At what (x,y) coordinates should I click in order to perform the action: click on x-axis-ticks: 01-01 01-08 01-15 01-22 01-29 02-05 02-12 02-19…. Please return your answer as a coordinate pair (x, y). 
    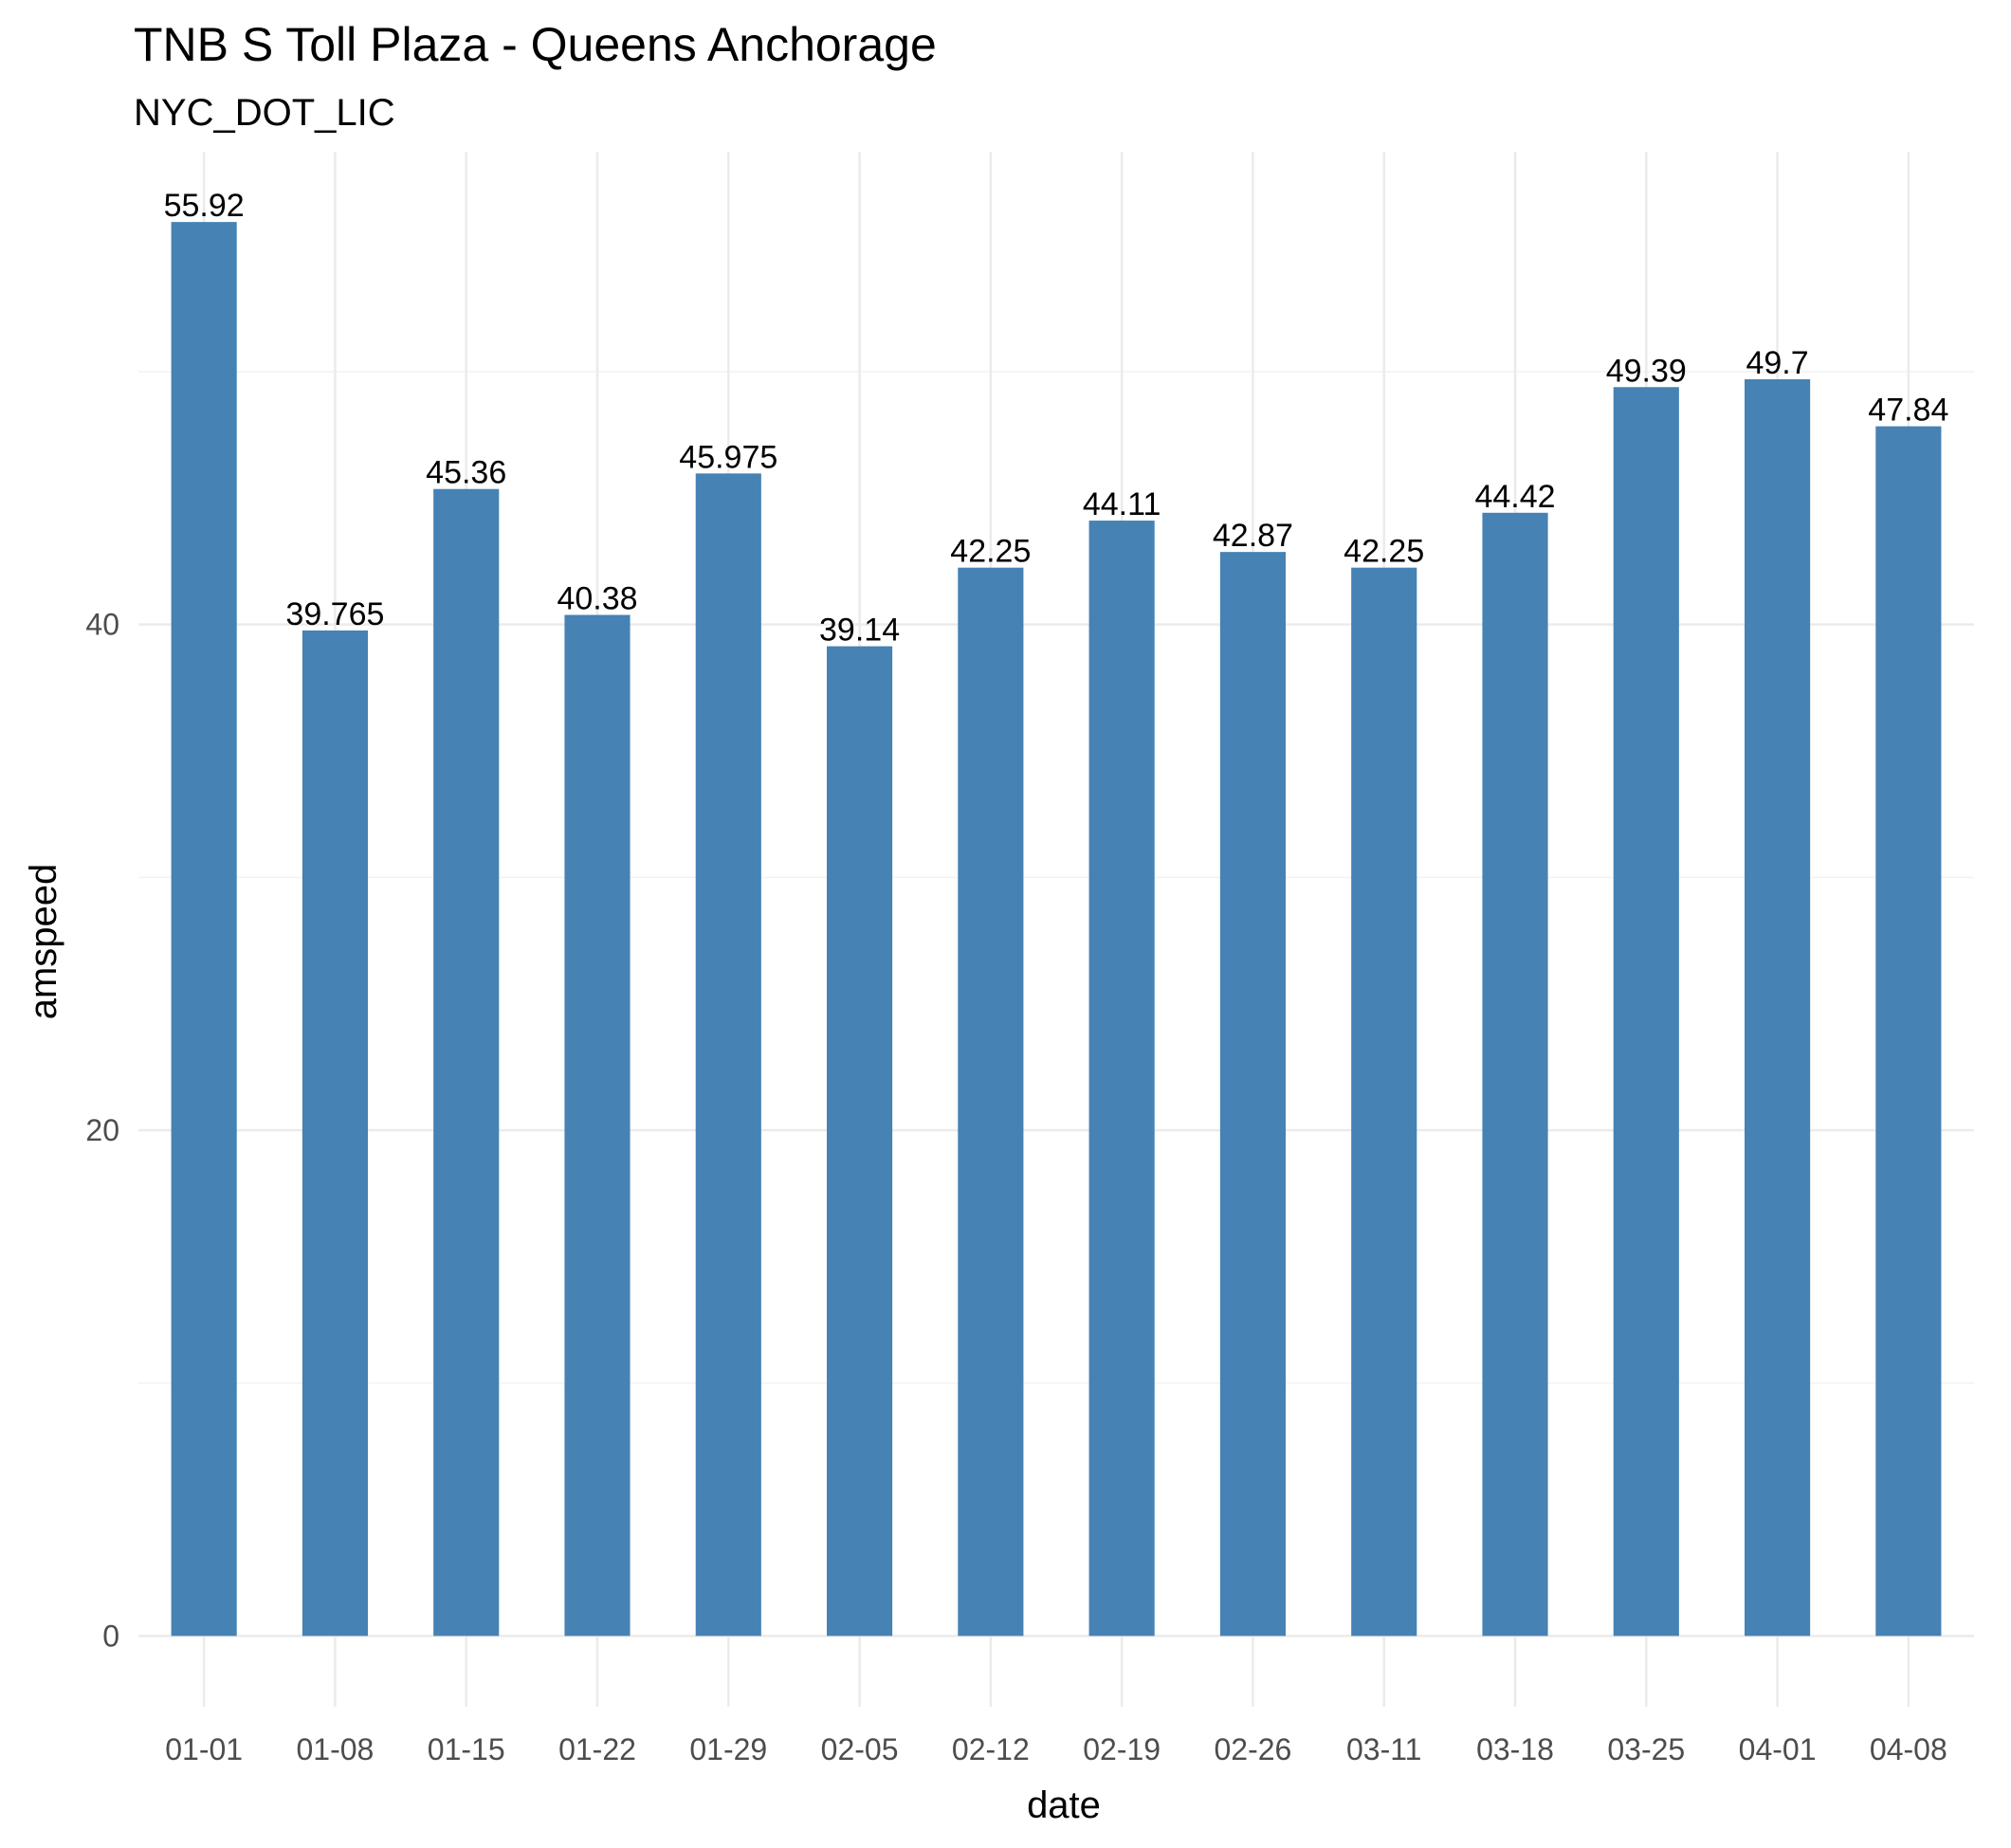
    Looking at the image, I should click on (1056, 1749).